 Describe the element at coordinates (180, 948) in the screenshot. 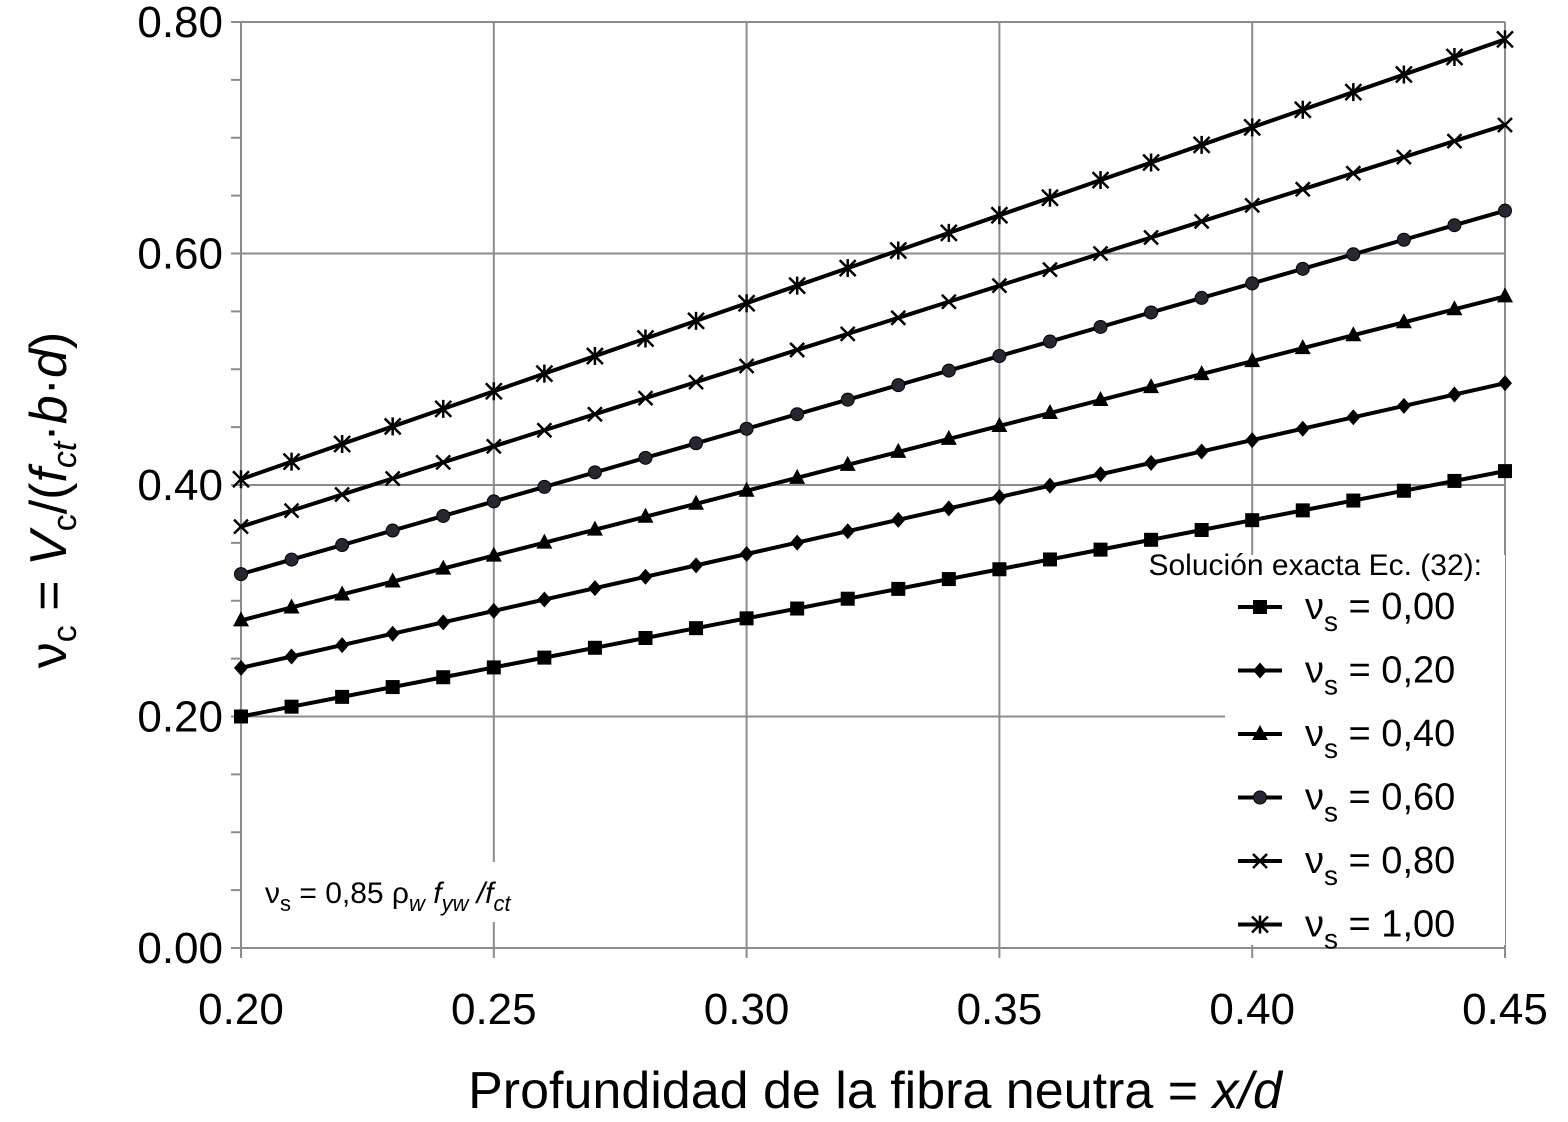

I see `y-tick-label: 0.00` at that location.